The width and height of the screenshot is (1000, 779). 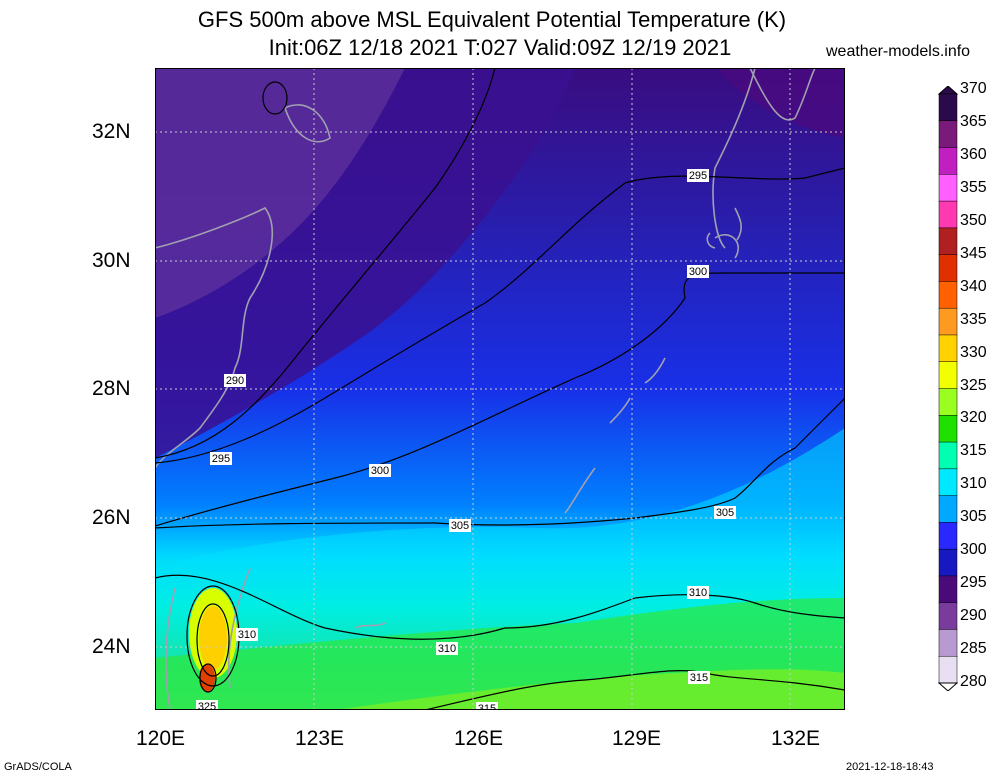 What do you see at coordinates (780, 103) in the screenshot?
I see `northeast-cold-region` at bounding box center [780, 103].